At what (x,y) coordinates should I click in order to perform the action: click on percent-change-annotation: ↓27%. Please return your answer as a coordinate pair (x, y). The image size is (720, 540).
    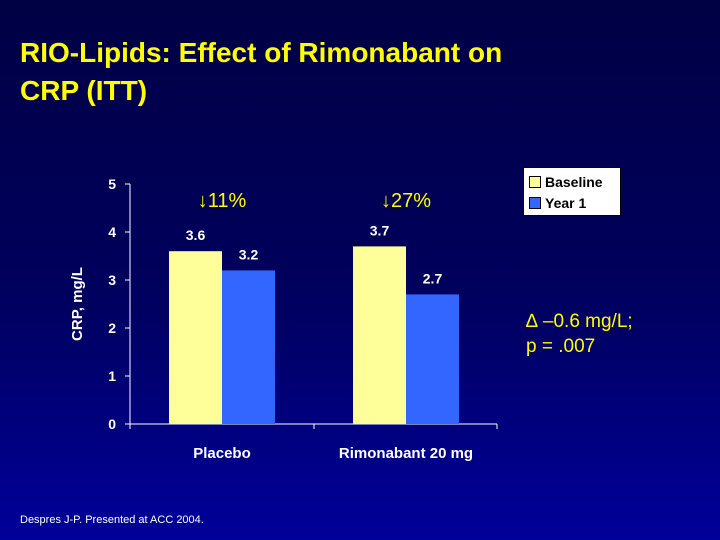
    Looking at the image, I should click on (406, 201).